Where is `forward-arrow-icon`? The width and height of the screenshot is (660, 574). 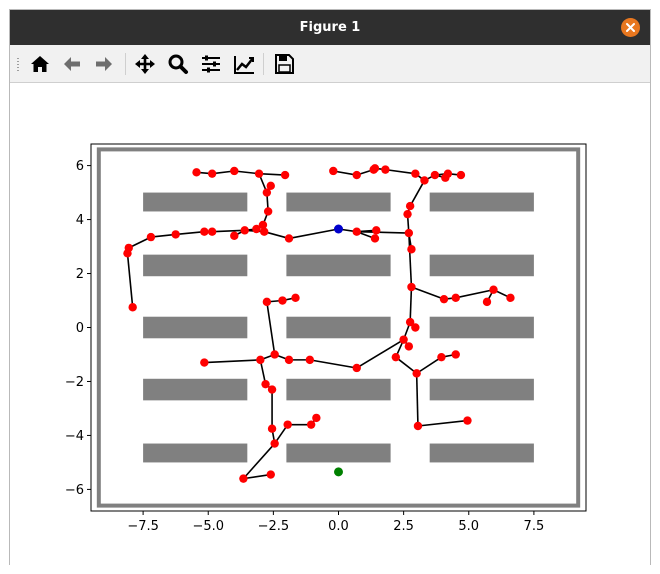
forward-arrow-icon is located at coordinates (104, 64).